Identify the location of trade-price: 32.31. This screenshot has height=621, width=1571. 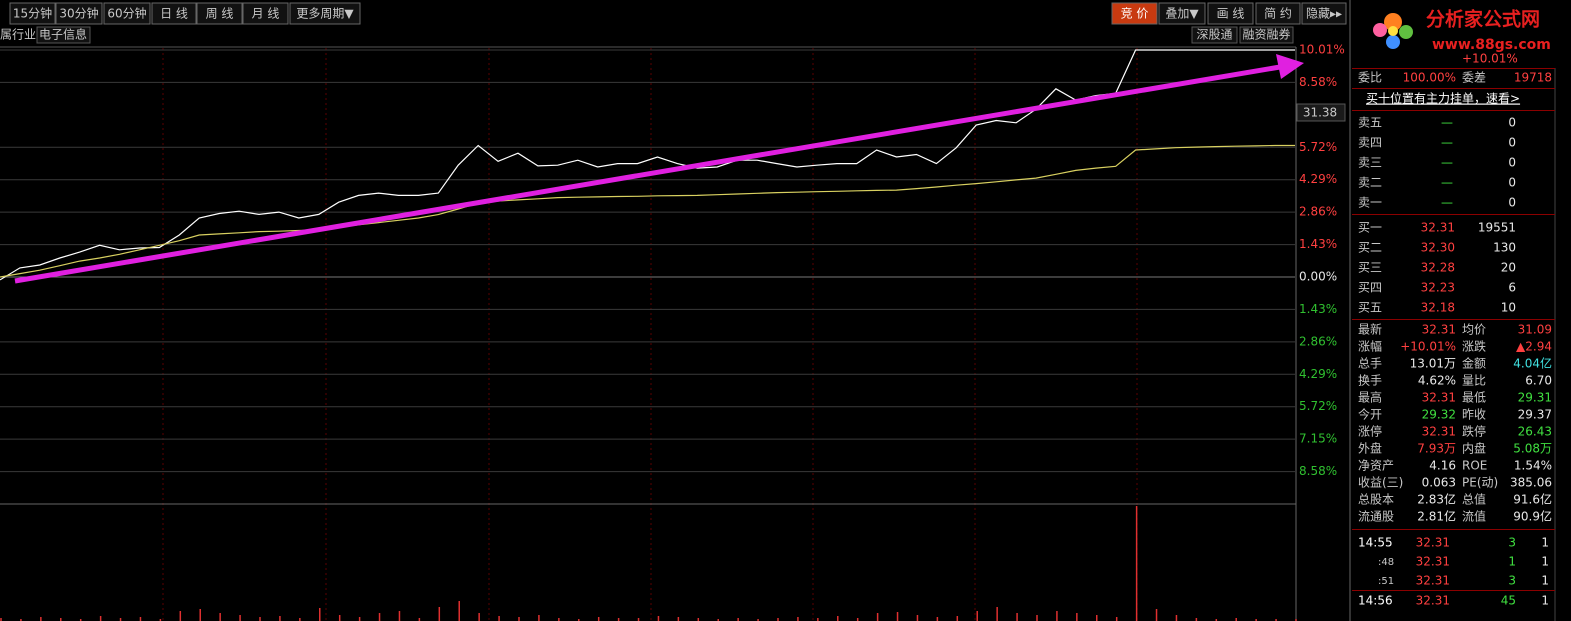
(1433, 562).